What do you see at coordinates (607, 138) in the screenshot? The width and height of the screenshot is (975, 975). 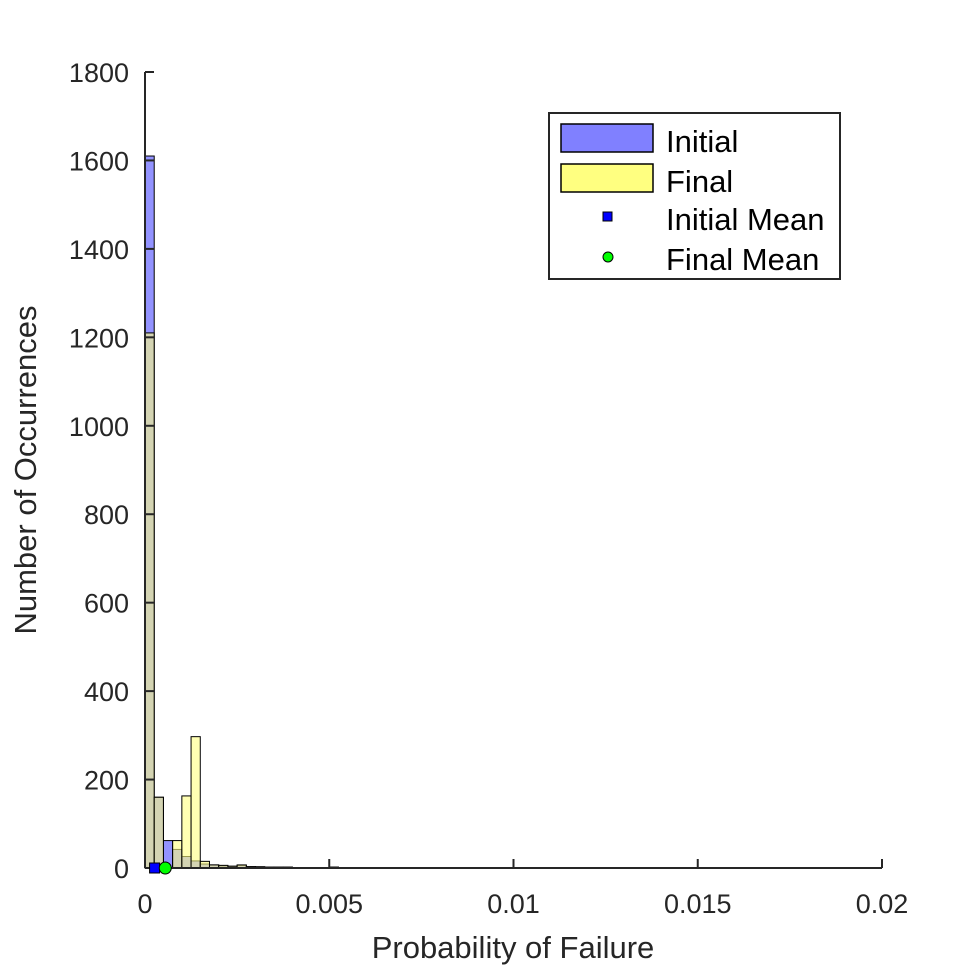 I see `legend-swatch-initial` at bounding box center [607, 138].